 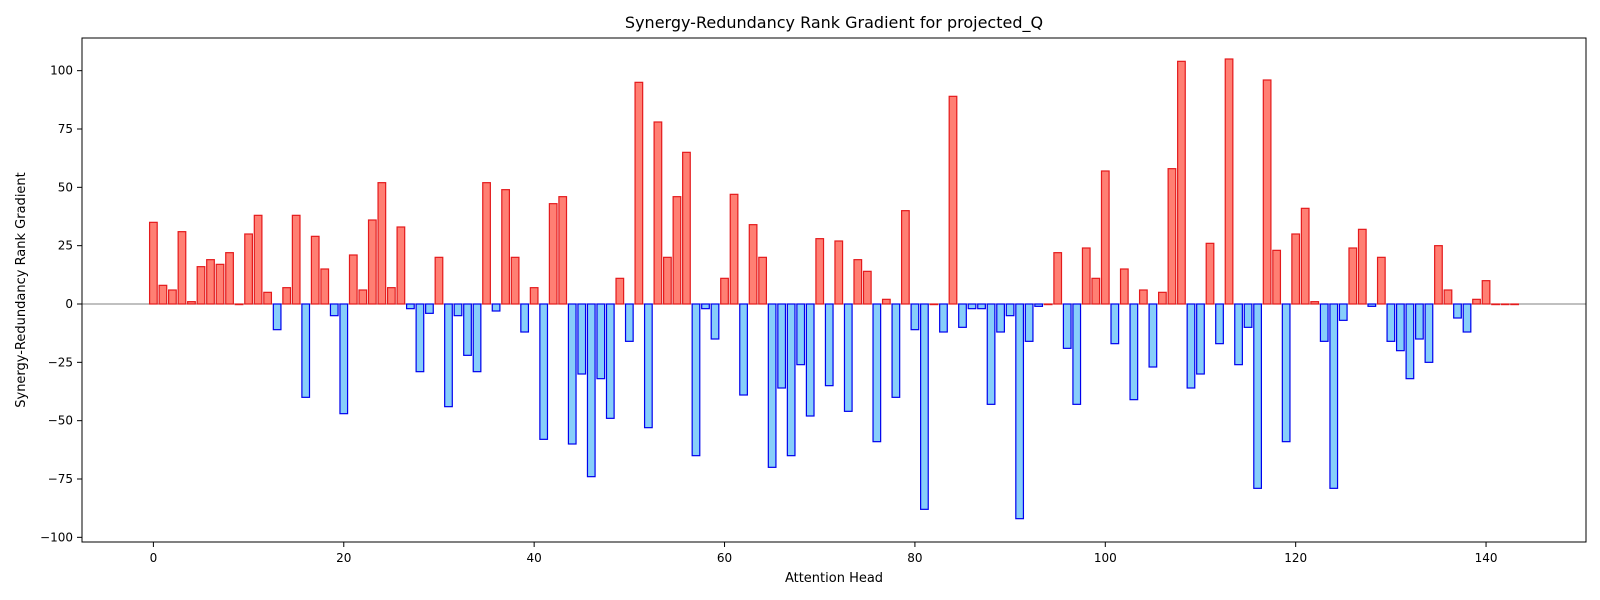 I want to click on y-tick-label: −100, so click(x=56, y=537).